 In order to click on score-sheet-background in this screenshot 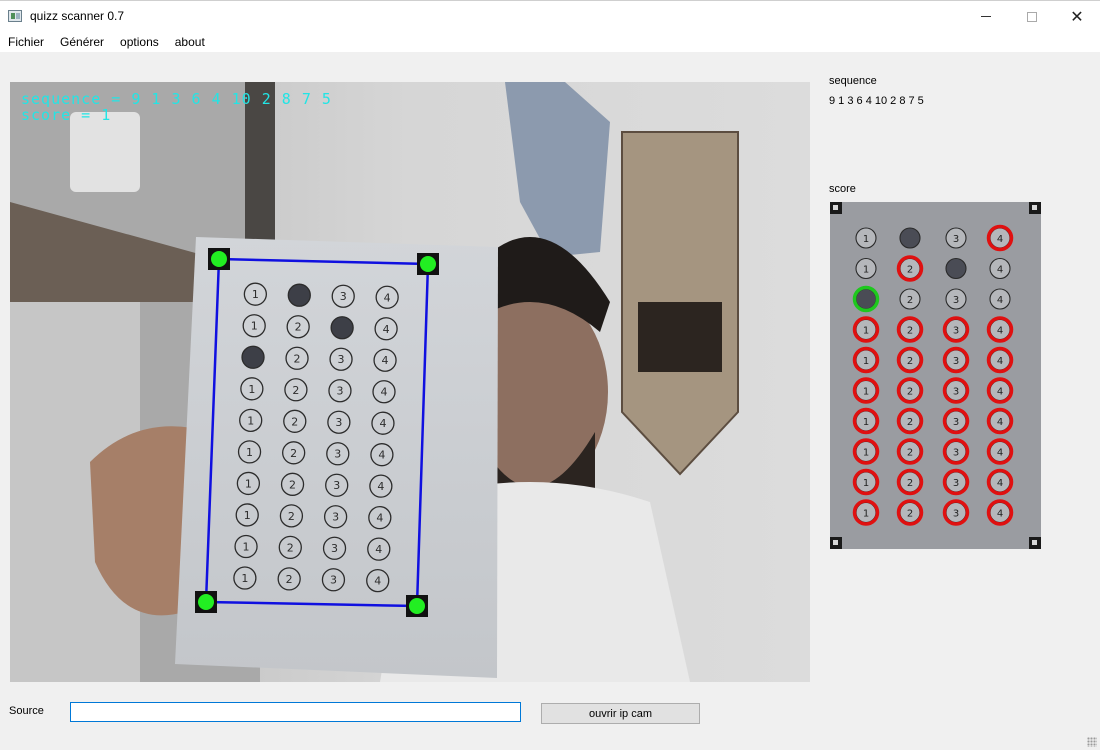, I will do `click(935, 375)`.